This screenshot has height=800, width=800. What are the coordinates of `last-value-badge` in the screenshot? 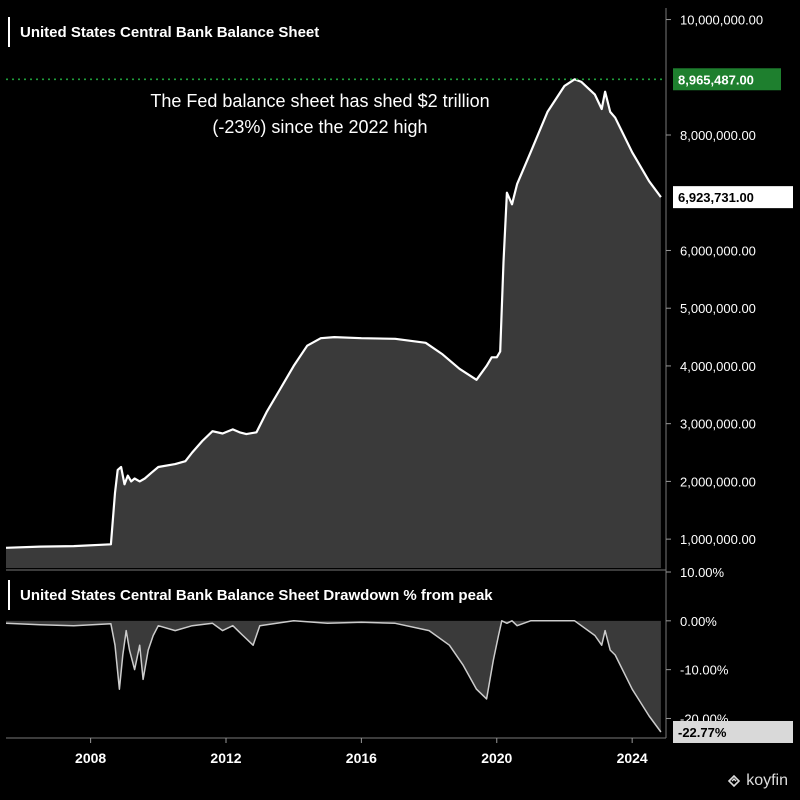 It's located at (733, 197).